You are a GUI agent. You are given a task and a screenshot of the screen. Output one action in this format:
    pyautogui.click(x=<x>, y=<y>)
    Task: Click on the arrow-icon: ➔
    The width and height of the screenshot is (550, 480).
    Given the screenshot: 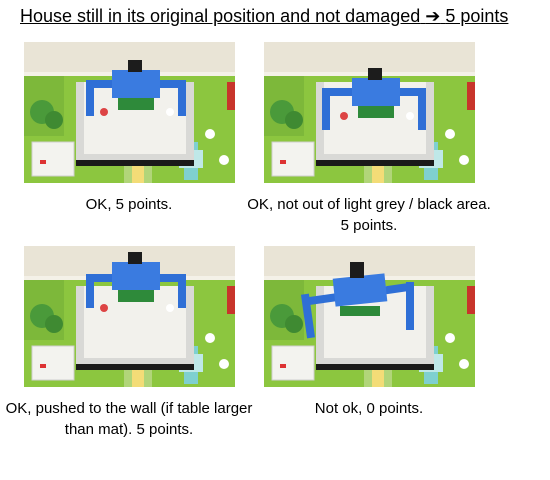 What is the action you would take?
    pyautogui.click(x=433, y=16)
    